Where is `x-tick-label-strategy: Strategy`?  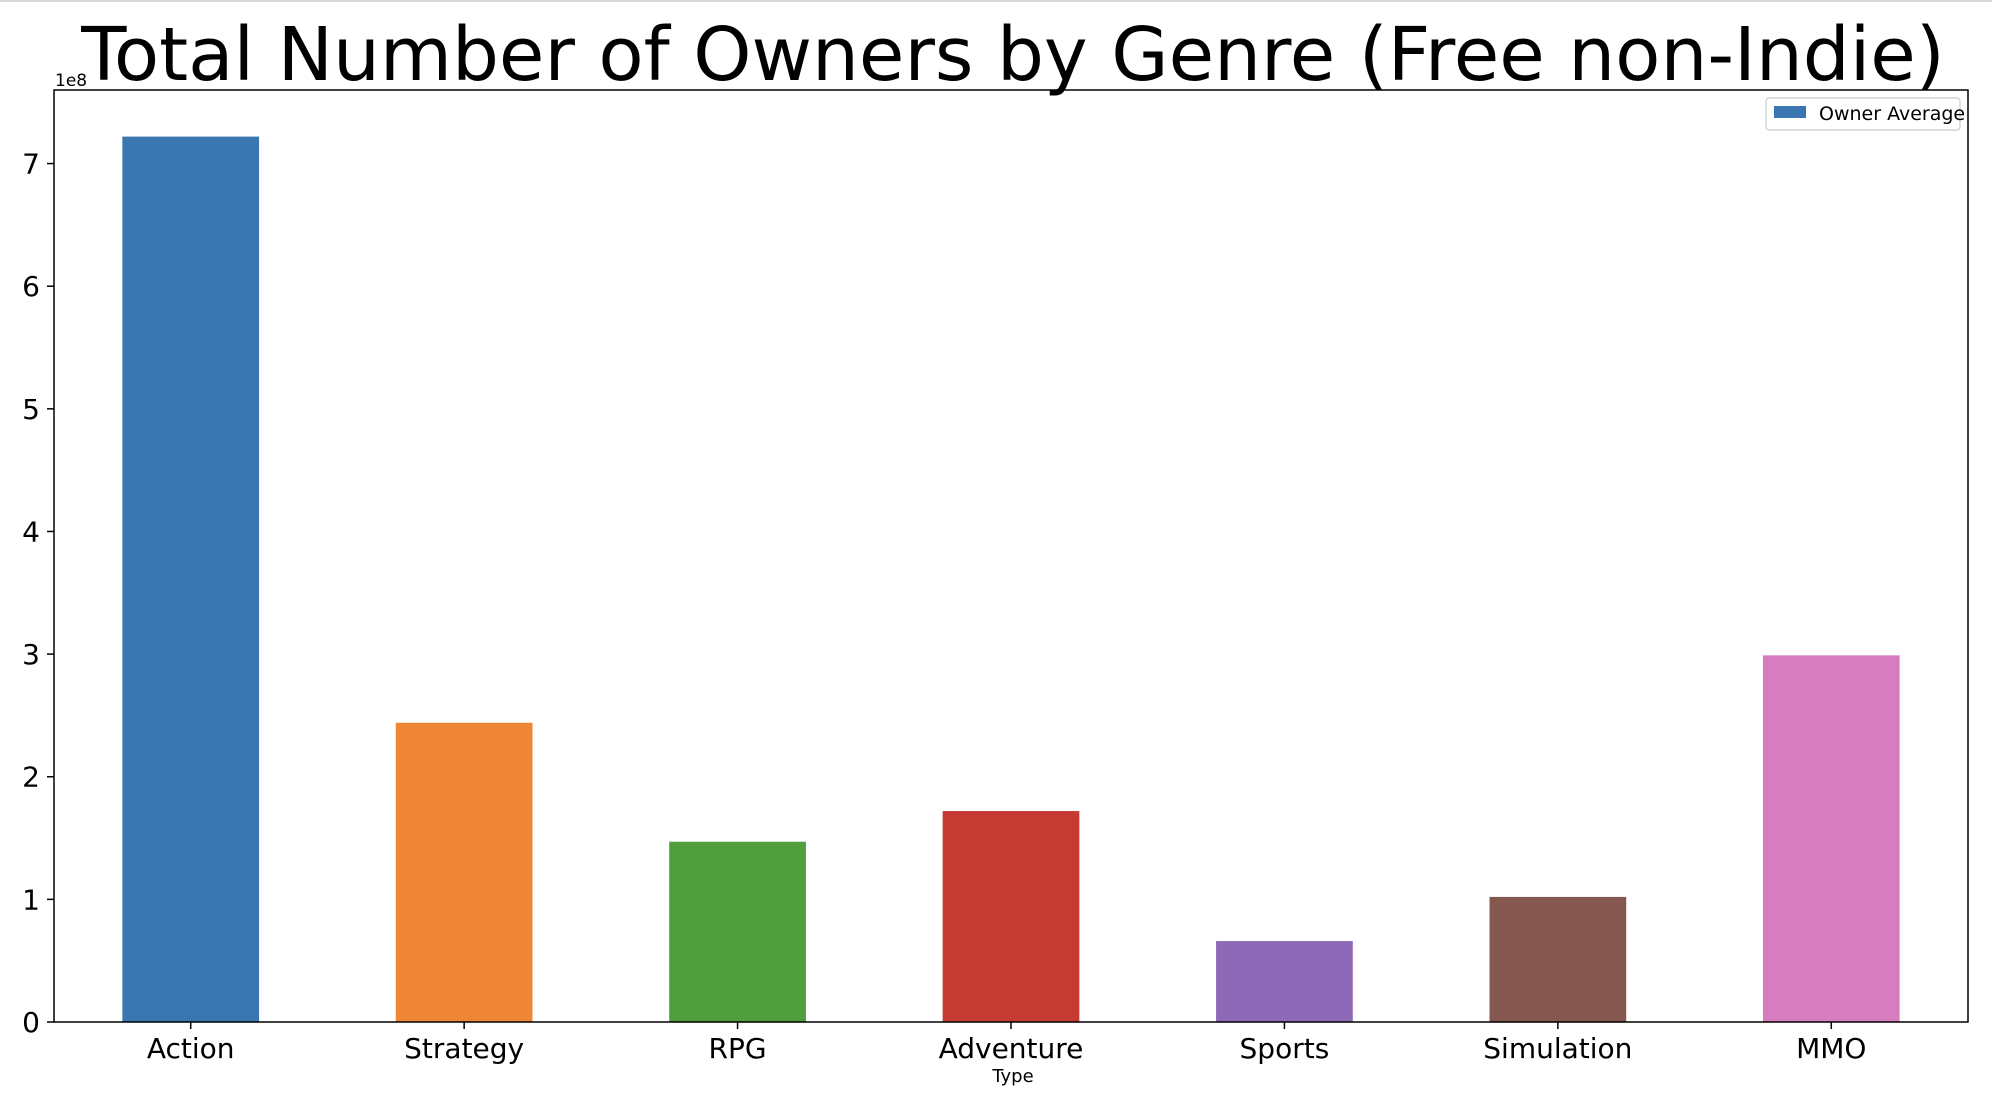 x-tick-label-strategy: Strategy is located at coordinates (464, 1048).